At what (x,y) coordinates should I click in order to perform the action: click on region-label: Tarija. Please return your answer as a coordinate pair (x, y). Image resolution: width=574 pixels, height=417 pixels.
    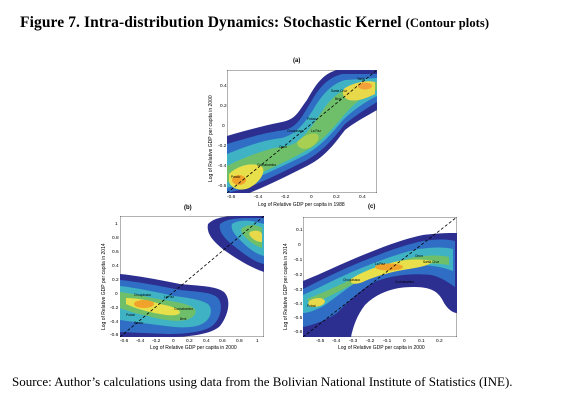
    Looking at the image, I should click on (361, 79).